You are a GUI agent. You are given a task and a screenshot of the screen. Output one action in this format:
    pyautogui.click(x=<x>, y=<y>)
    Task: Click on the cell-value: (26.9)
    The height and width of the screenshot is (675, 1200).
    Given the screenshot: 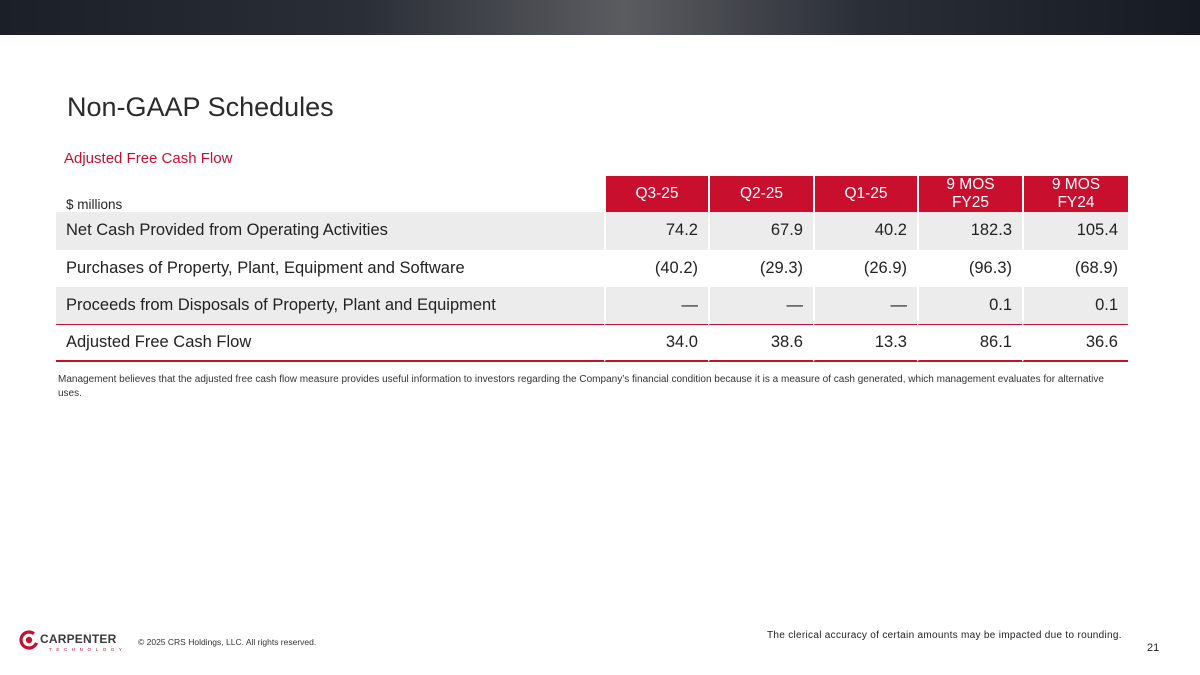 What is the action you would take?
    pyautogui.click(x=865, y=268)
    